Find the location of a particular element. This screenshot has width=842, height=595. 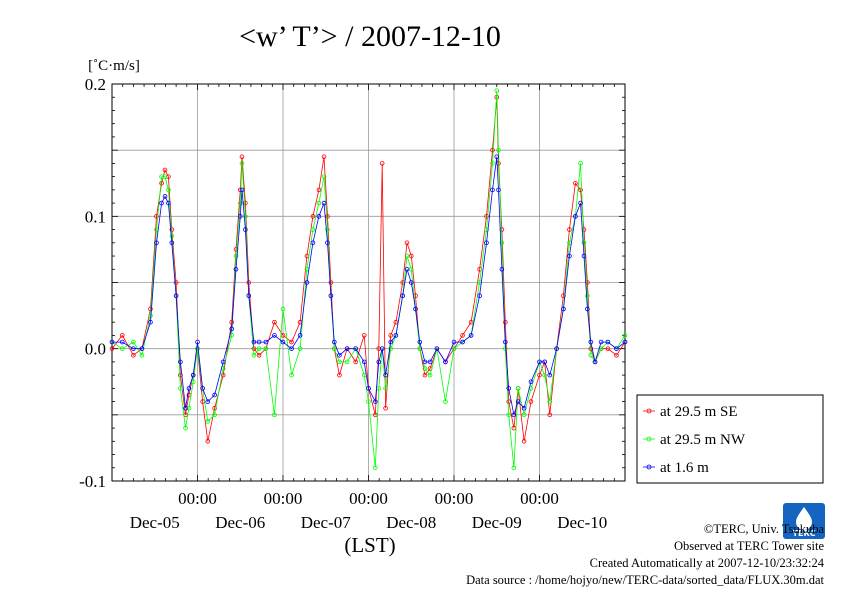

legend-swatch-marker is located at coordinates (649, 411).